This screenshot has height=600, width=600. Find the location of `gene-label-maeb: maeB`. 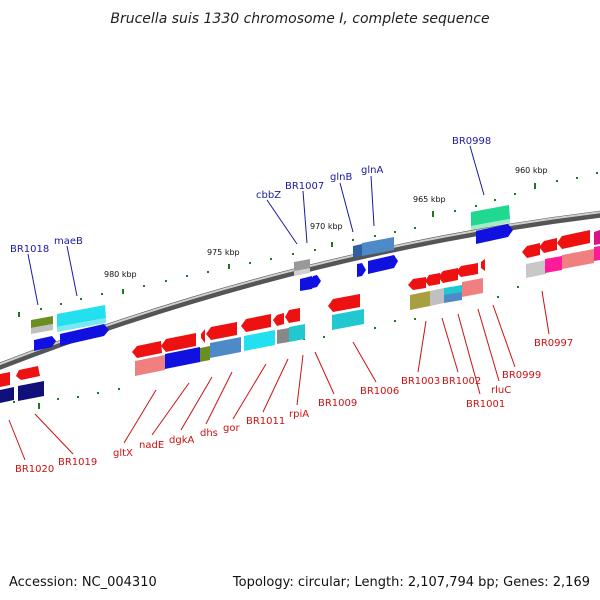

gene-label-maeb: maeB is located at coordinates (68, 241).